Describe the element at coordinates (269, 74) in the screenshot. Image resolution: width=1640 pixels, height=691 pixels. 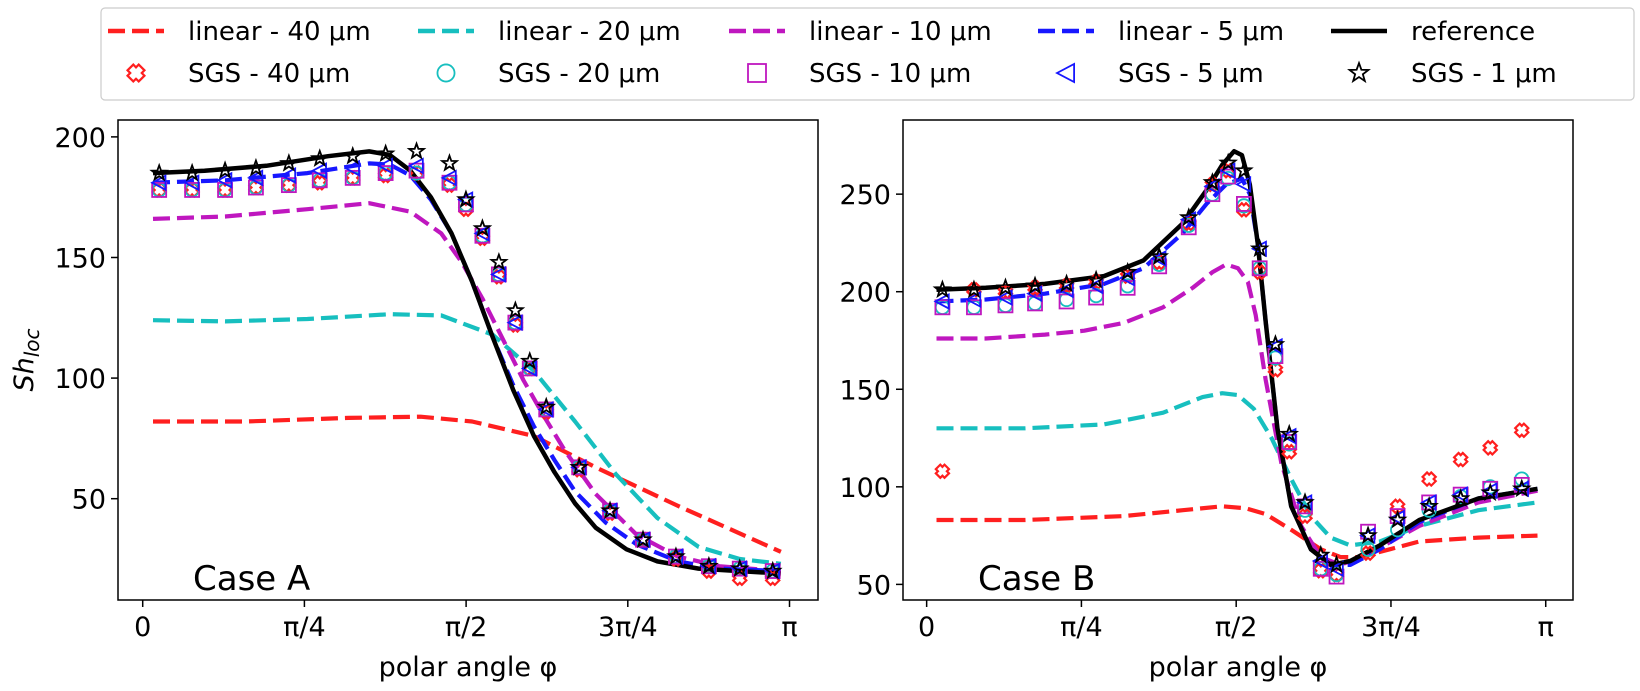
I see `legend-label: SGS - 40 μm` at that location.